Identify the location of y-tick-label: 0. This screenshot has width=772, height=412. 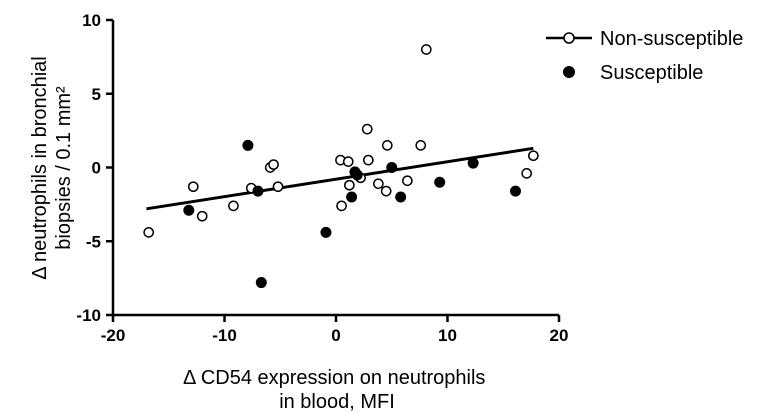
(96, 168).